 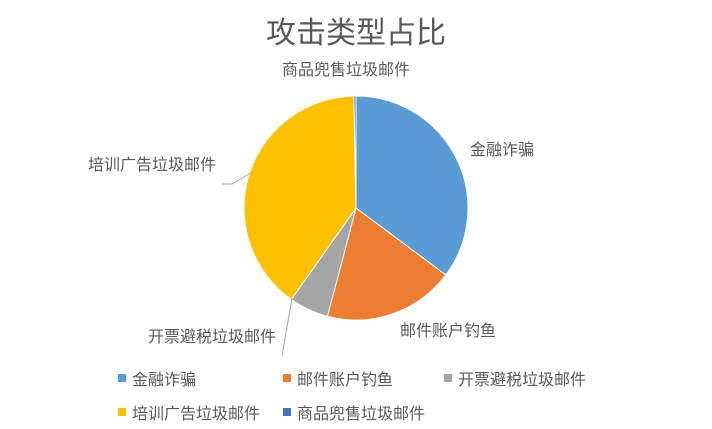 What do you see at coordinates (212, 336) in the screenshot?
I see `data-label-2: 开票避税垃圾邮件` at bounding box center [212, 336].